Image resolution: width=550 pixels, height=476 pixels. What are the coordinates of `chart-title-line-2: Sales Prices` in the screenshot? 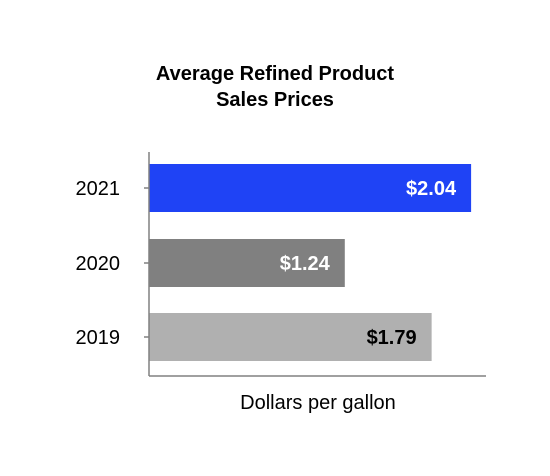 It's located at (275, 100).